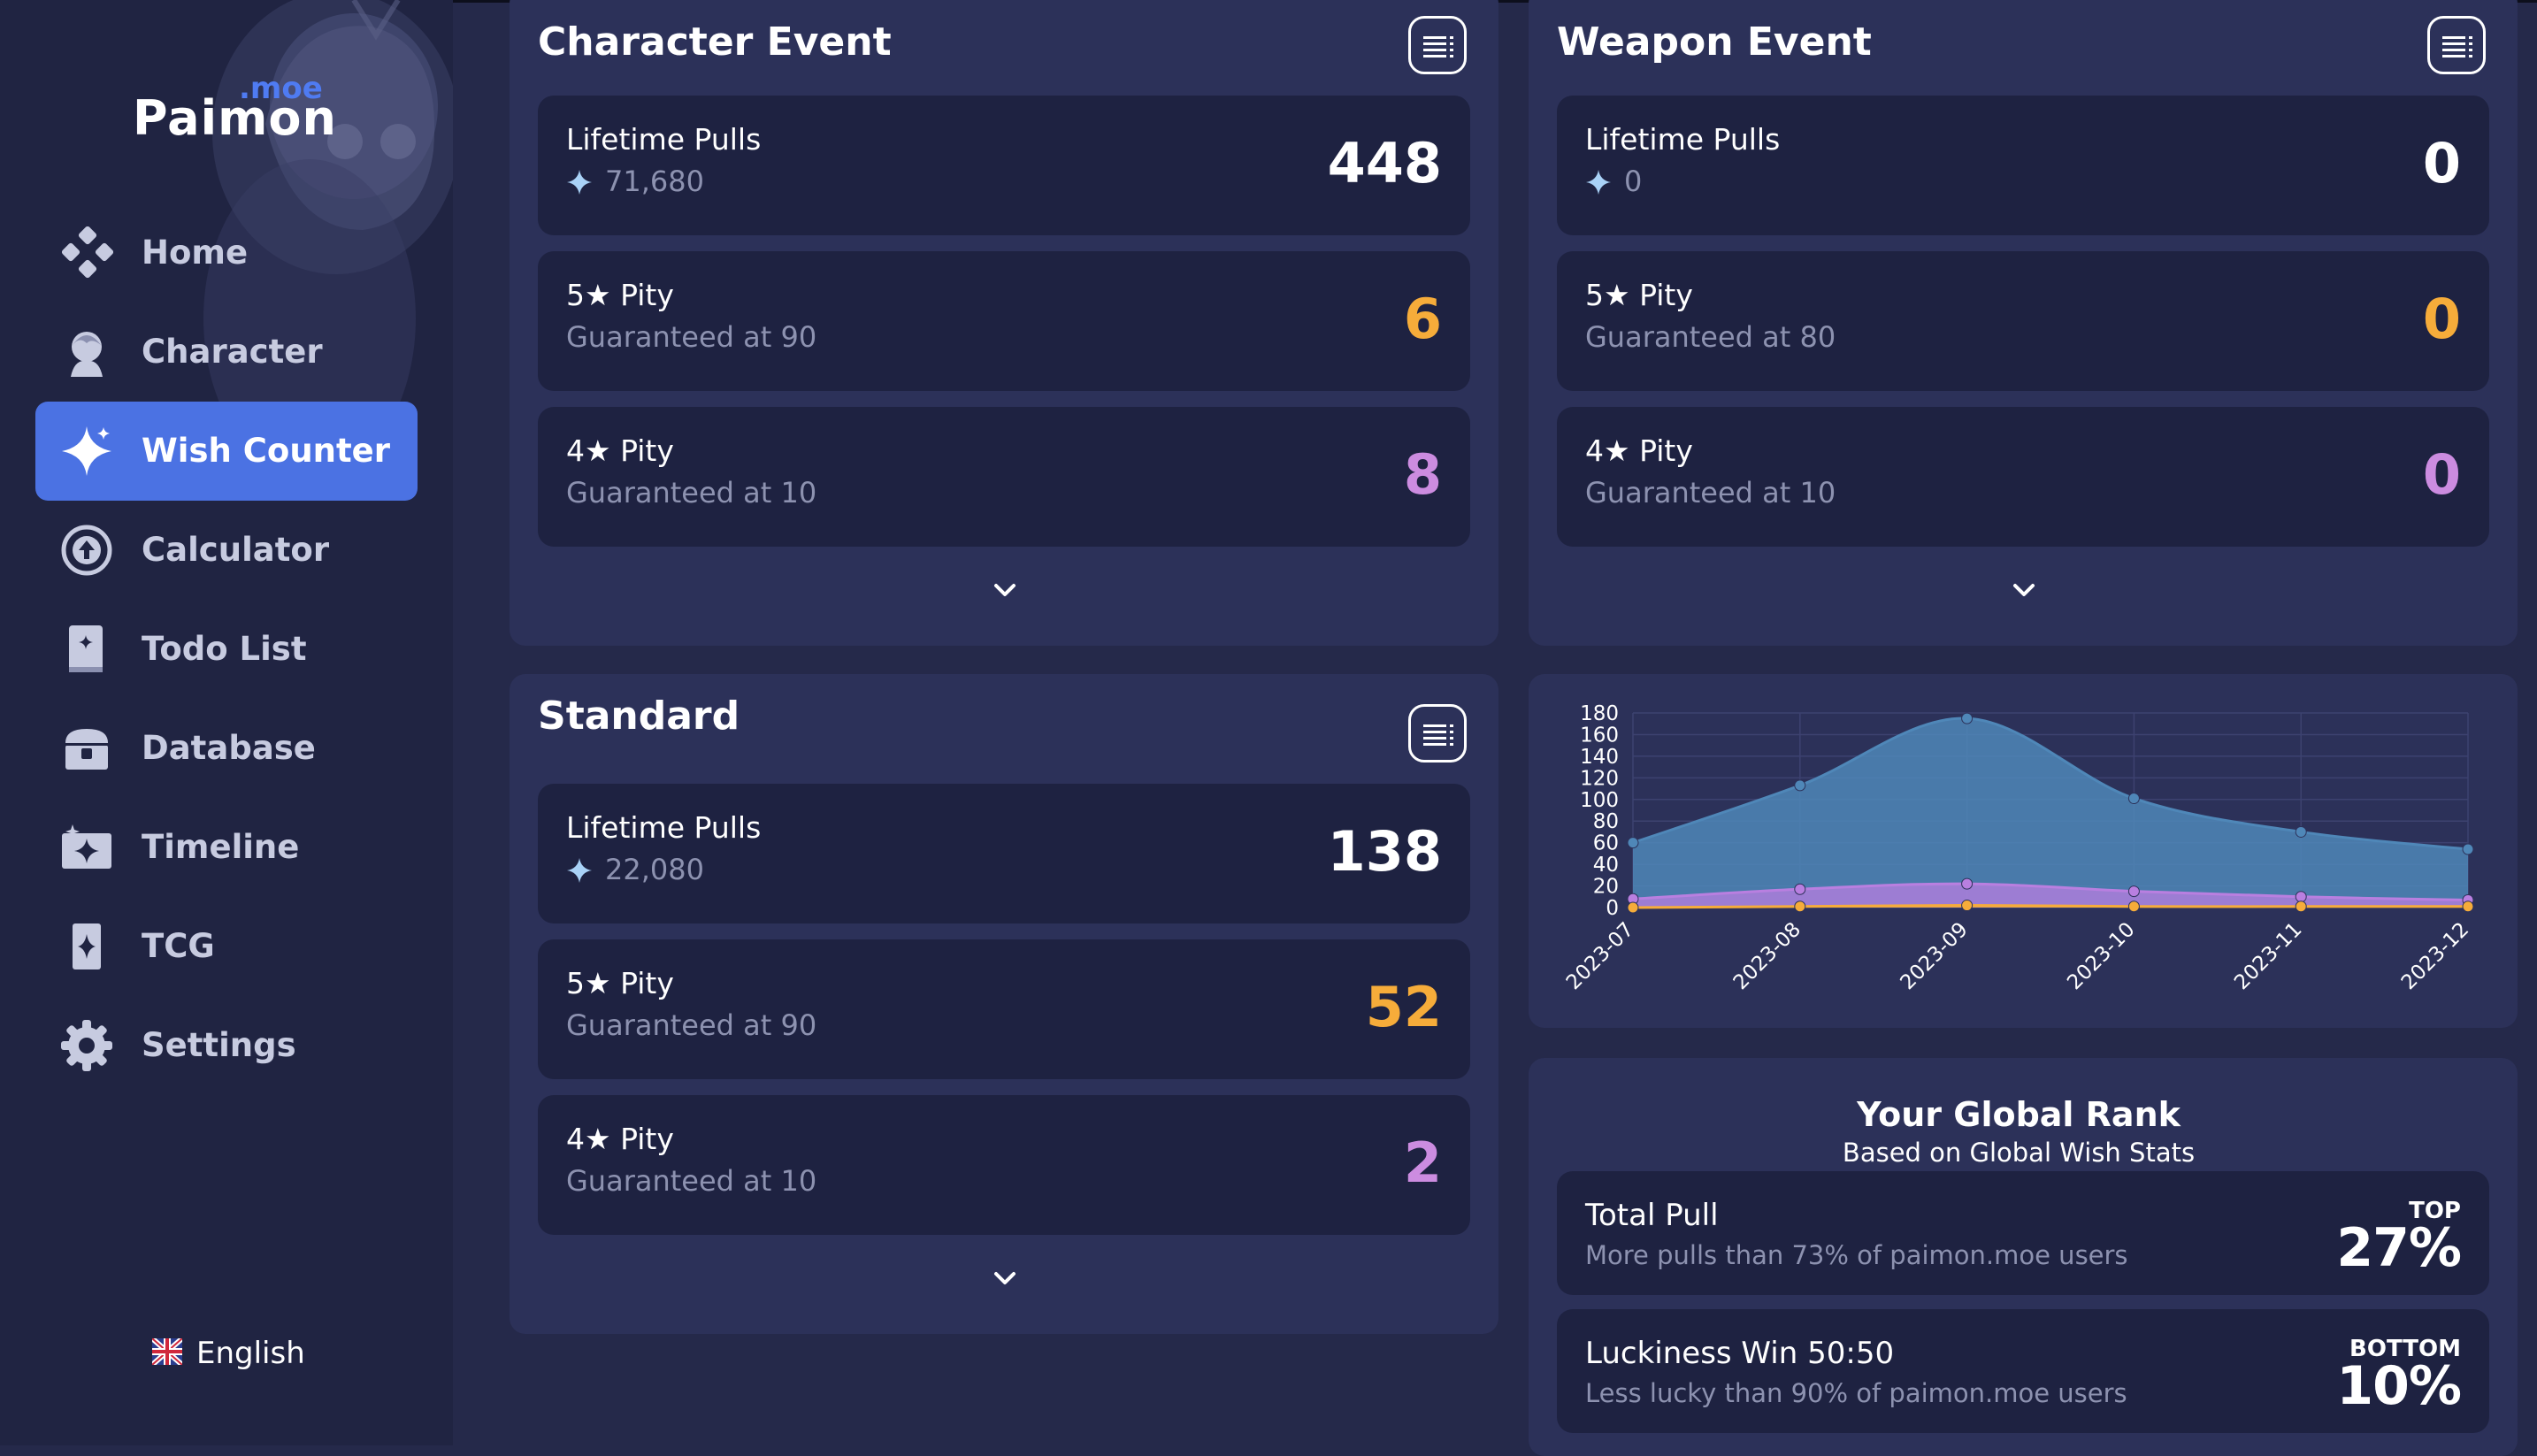 This screenshot has width=2537, height=1456. Describe the element at coordinates (1422, 475) in the screenshot. I see `four-star-pity-value: 8` at that location.